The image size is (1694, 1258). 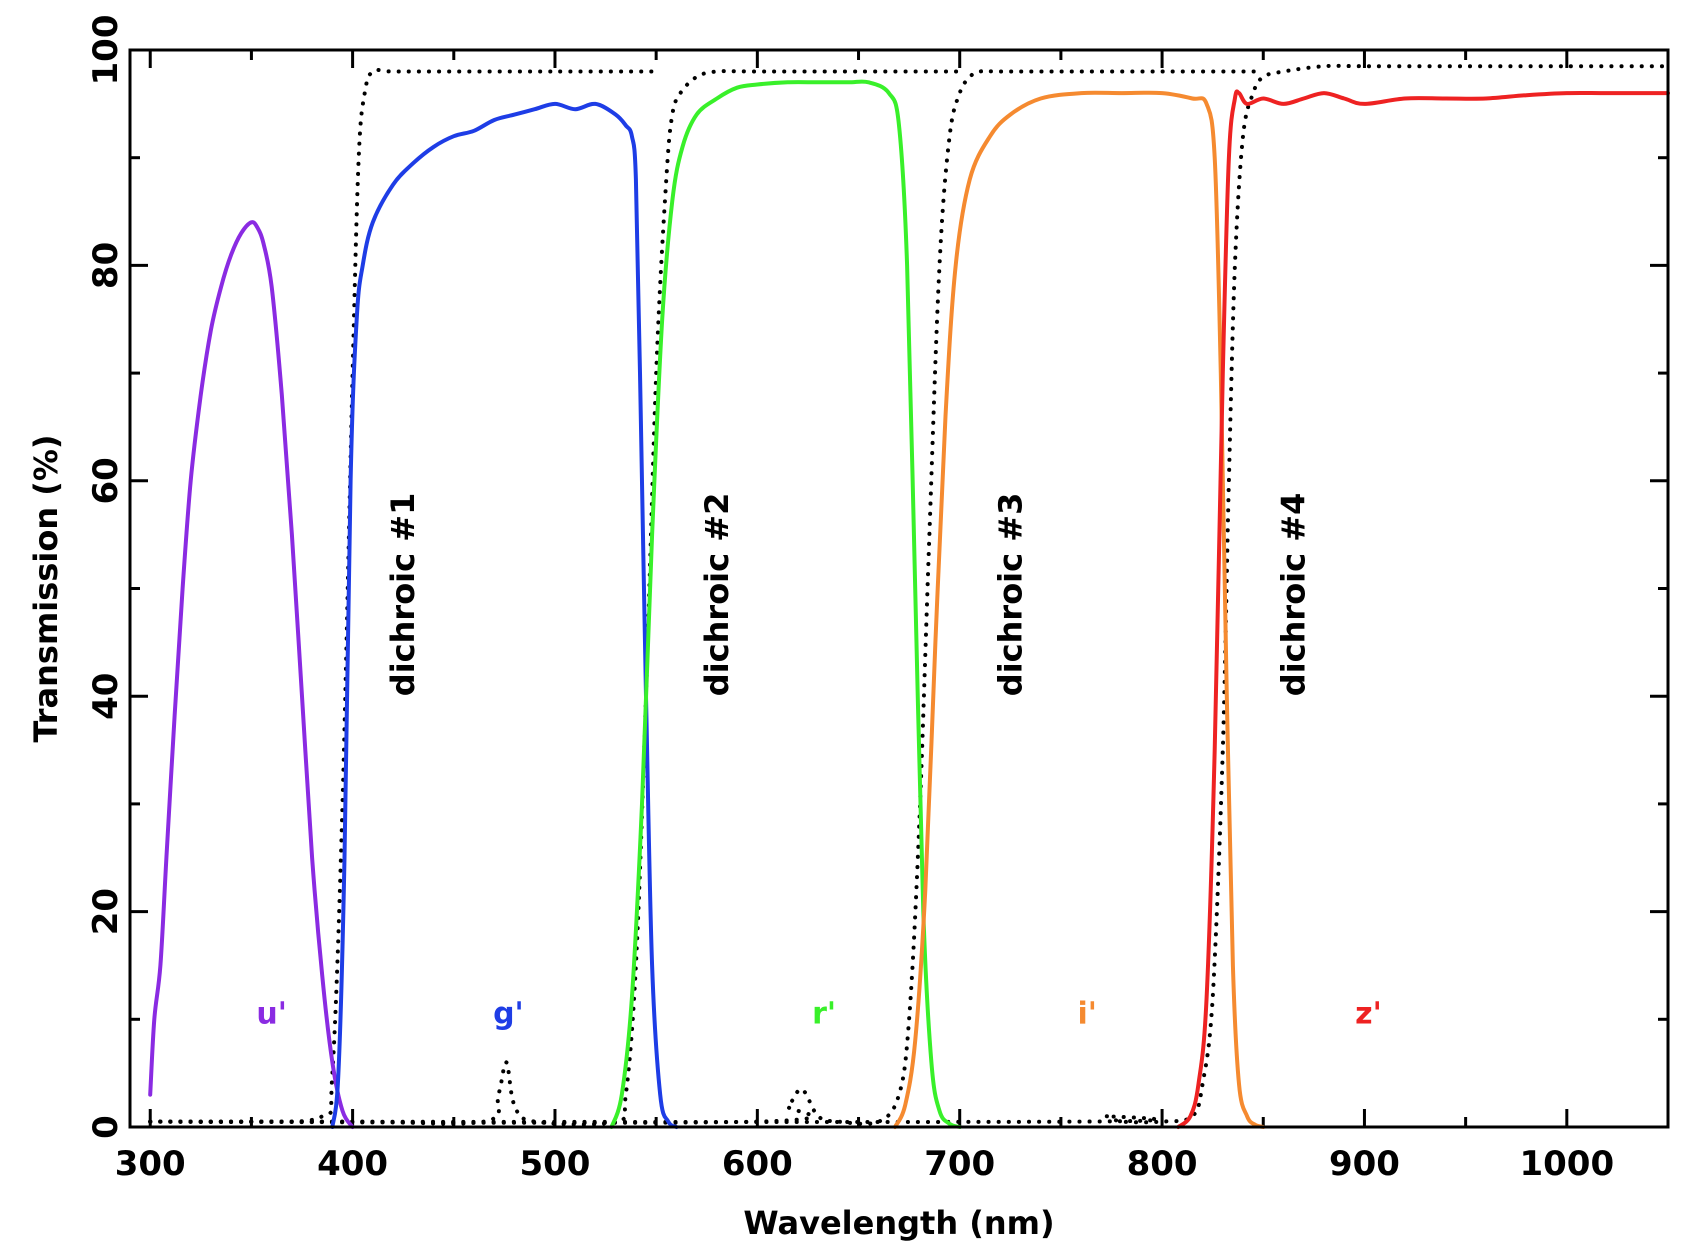 I want to click on x-tick-label-800: 800, so click(x=1162, y=1164).